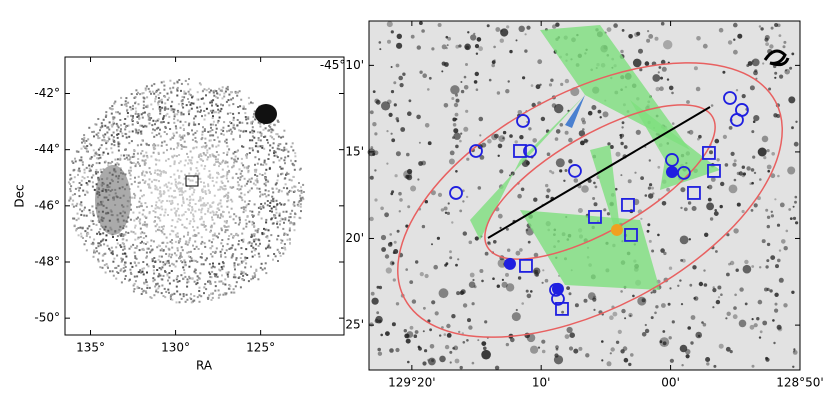 The image size is (830, 404). I want to click on square-marker, so click(526, 265).